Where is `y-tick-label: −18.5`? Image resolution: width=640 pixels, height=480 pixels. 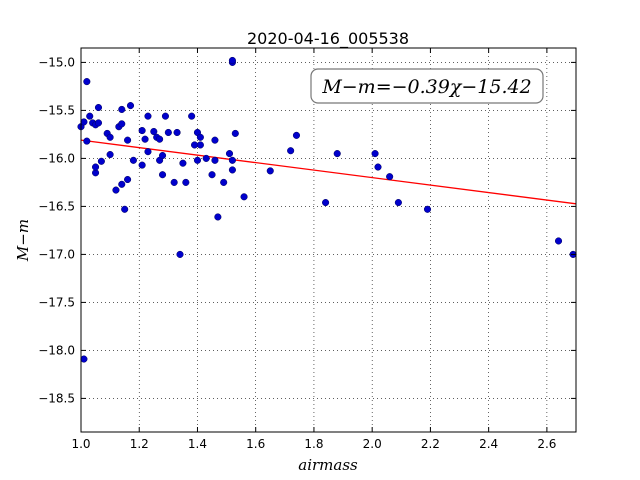
y-tick-label: −18.5 is located at coordinates (56, 398).